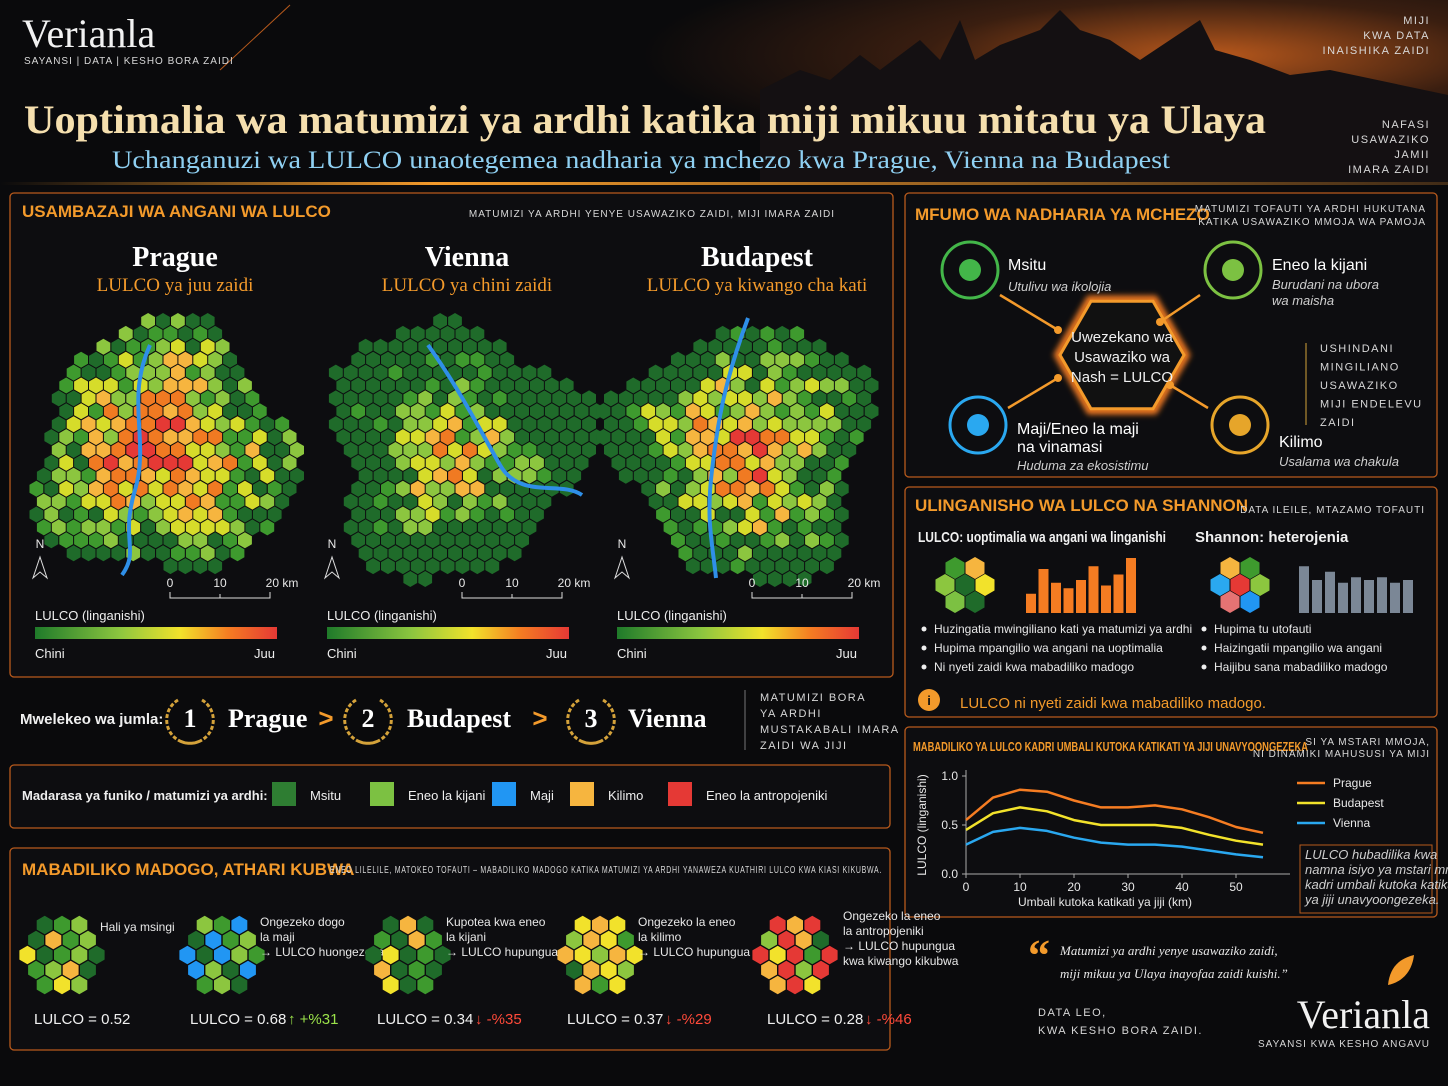 This screenshot has width=1448, height=1086. Describe the element at coordinates (175, 285) in the screenshot. I see `city-label: LULCO ya juu zaidi` at that location.